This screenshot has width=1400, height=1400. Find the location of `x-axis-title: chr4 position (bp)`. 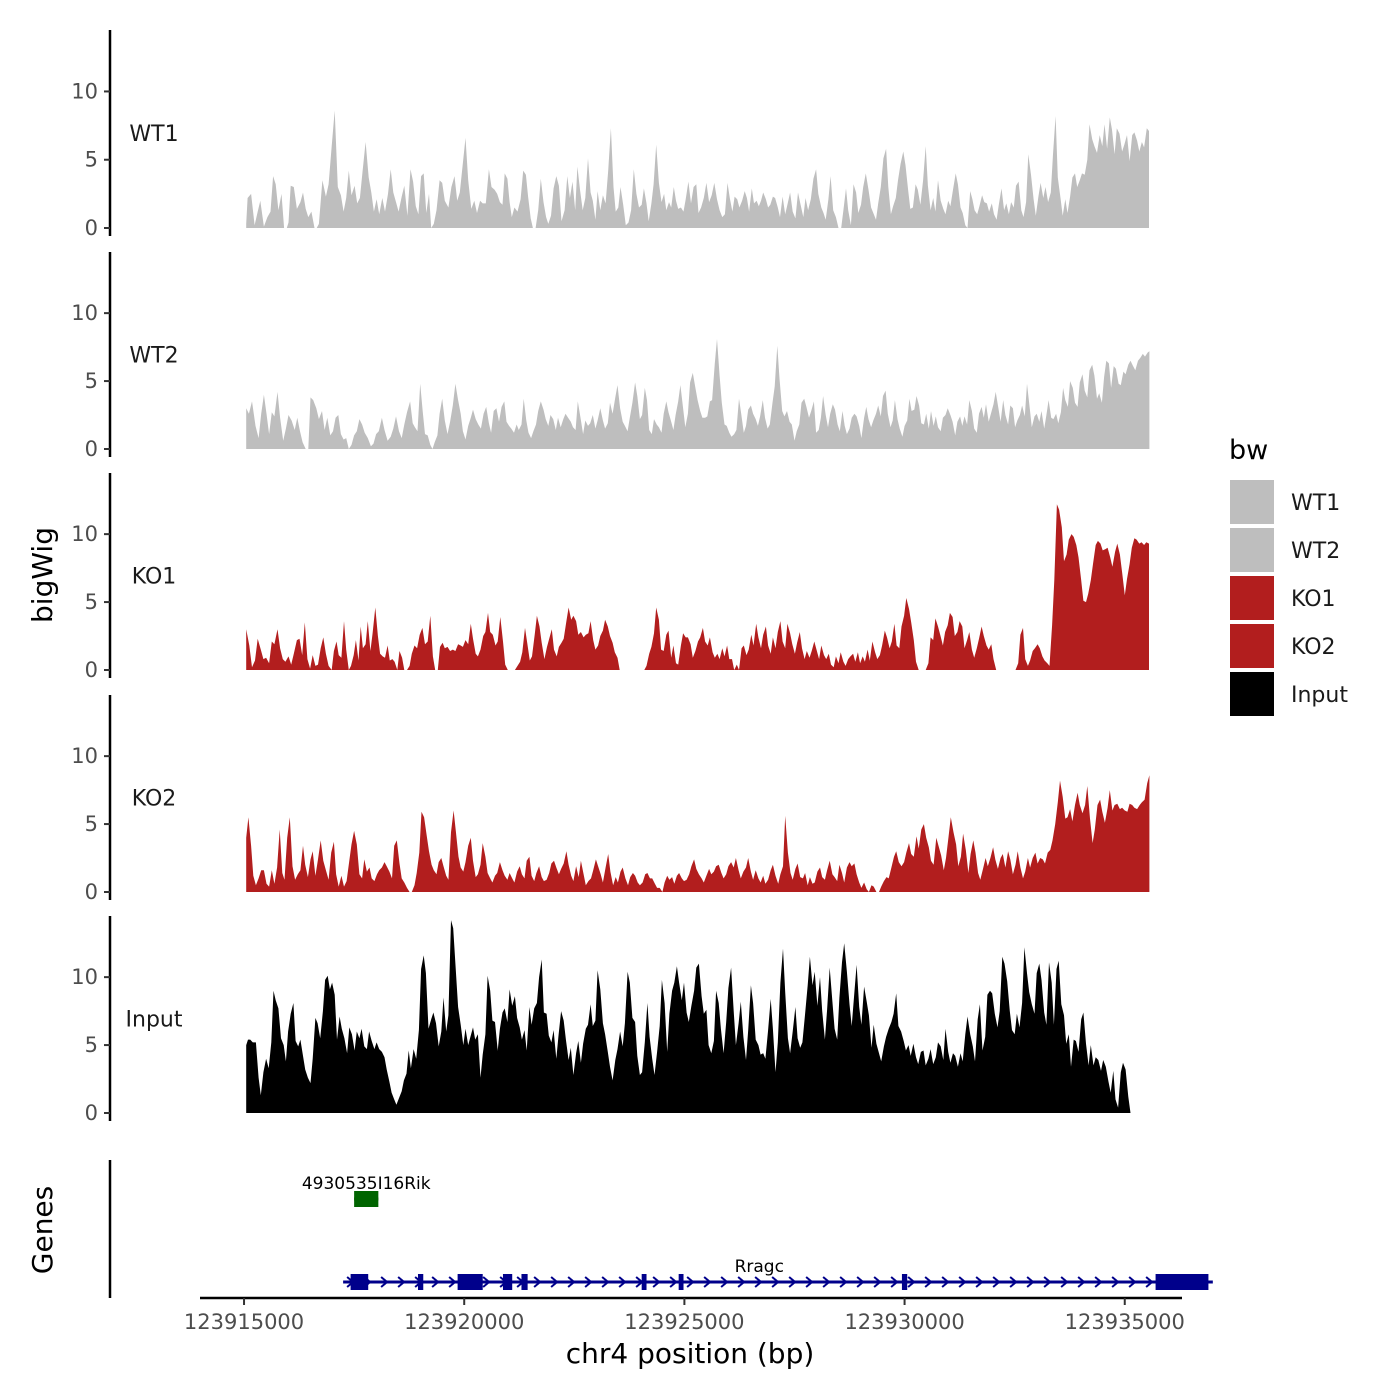

x-axis-title: chr4 position (bp) is located at coordinates (690, 1353).